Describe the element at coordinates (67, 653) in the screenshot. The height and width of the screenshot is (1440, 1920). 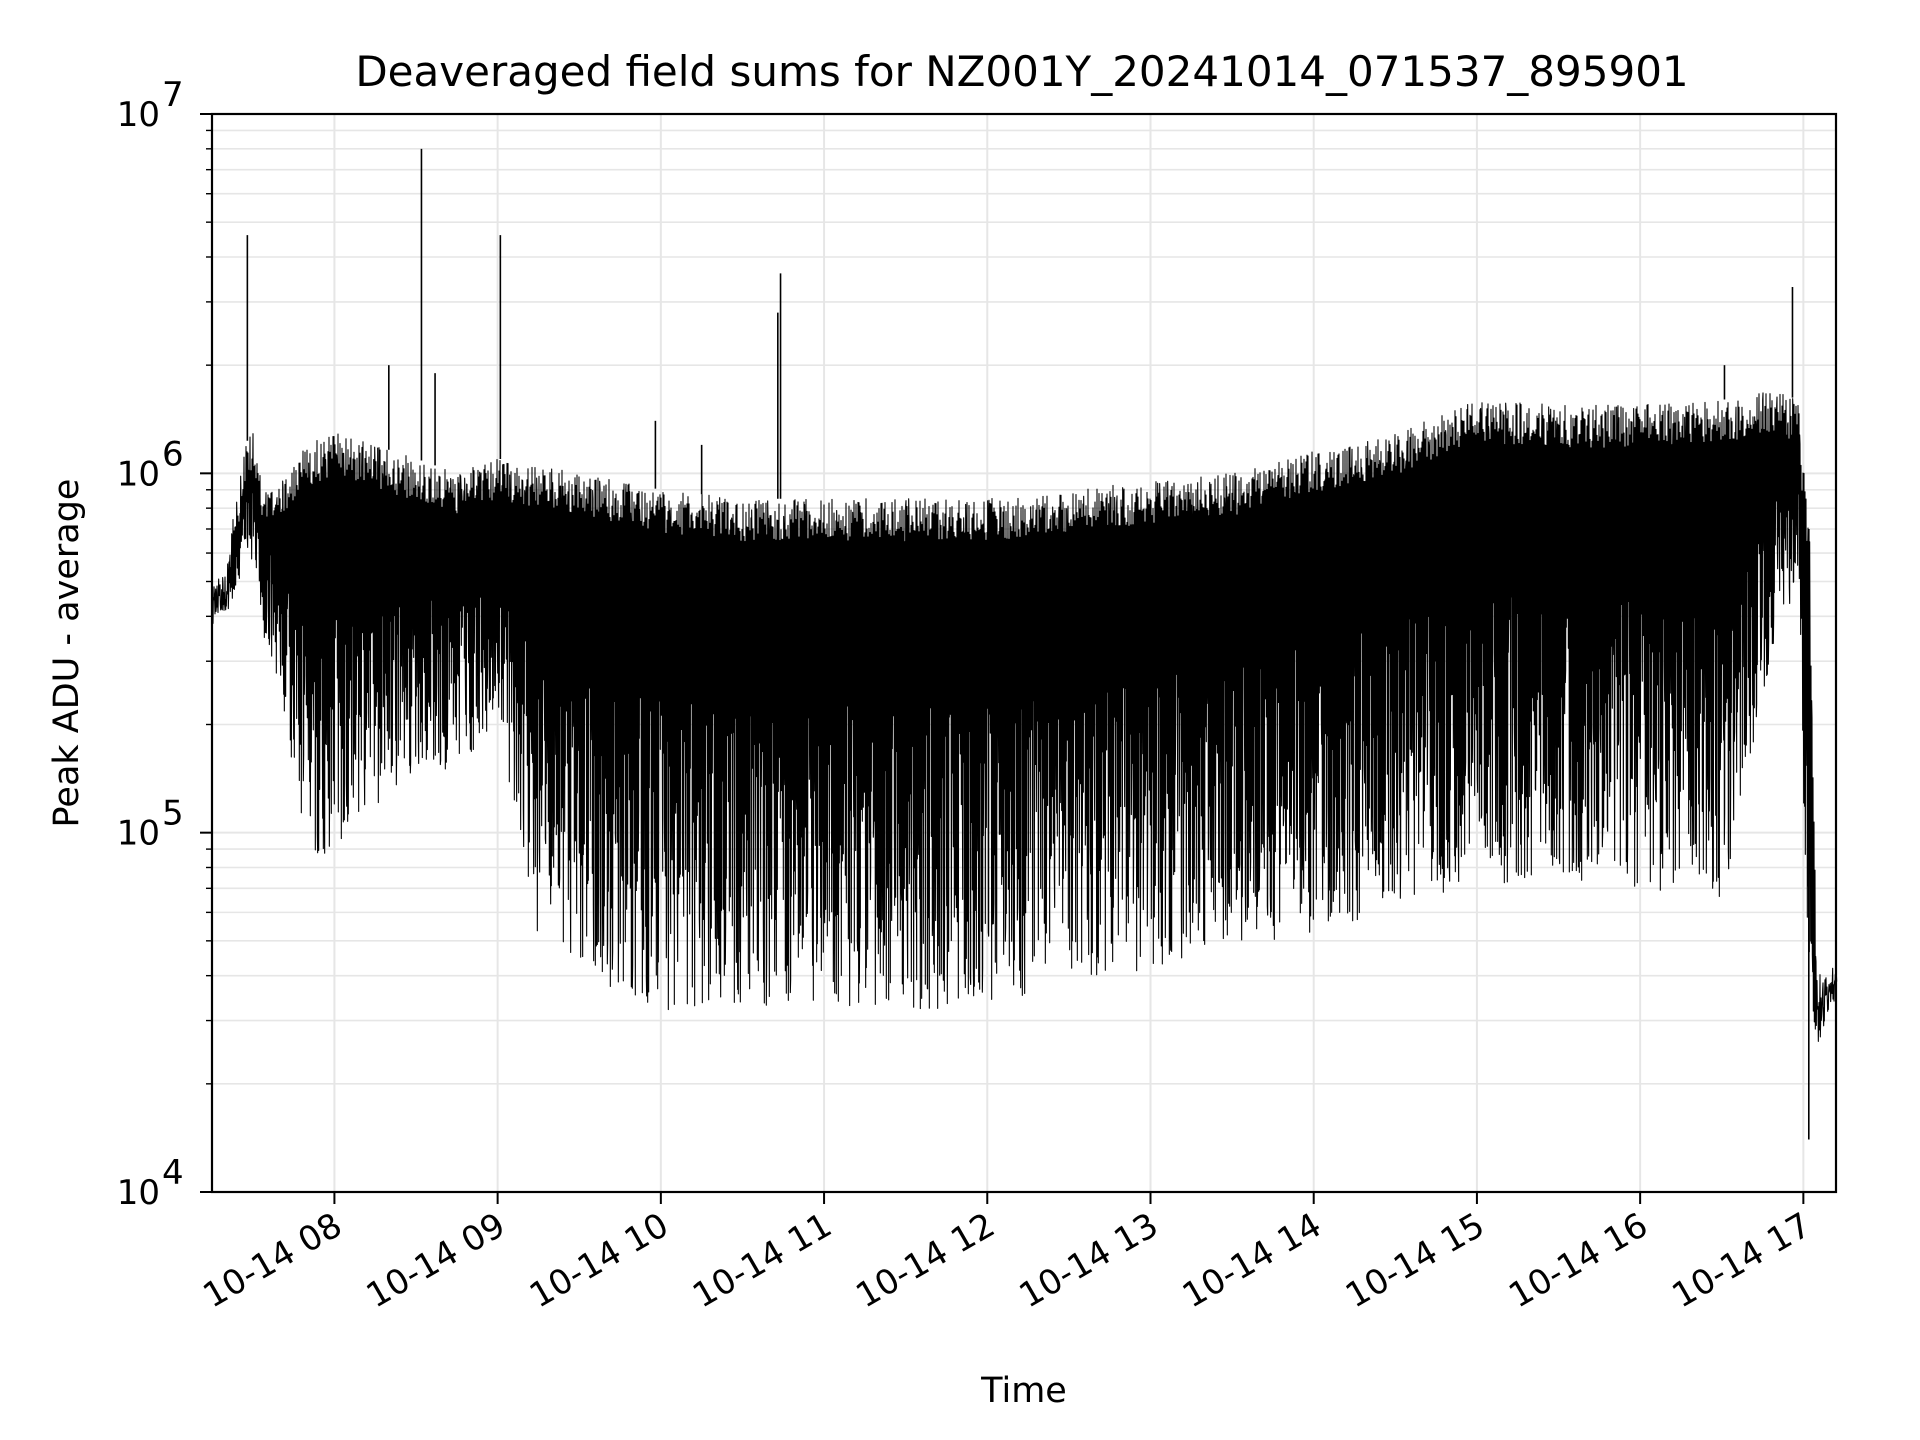
I see `y-axis-title: Peak ADU - average` at that location.